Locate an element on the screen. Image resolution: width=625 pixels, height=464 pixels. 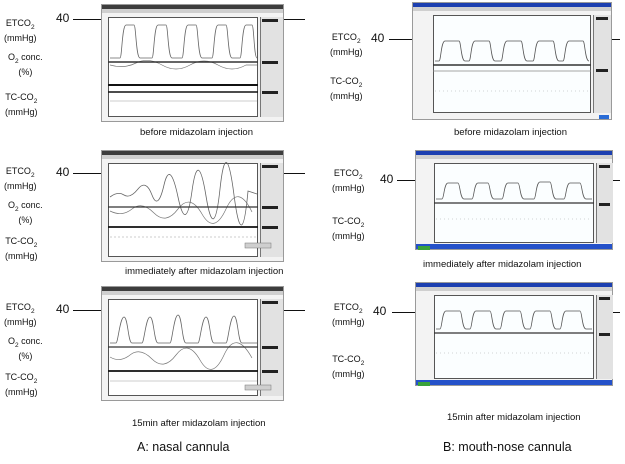
column-caption-a: A: nasal cannula is located at coordinates (183, 447).